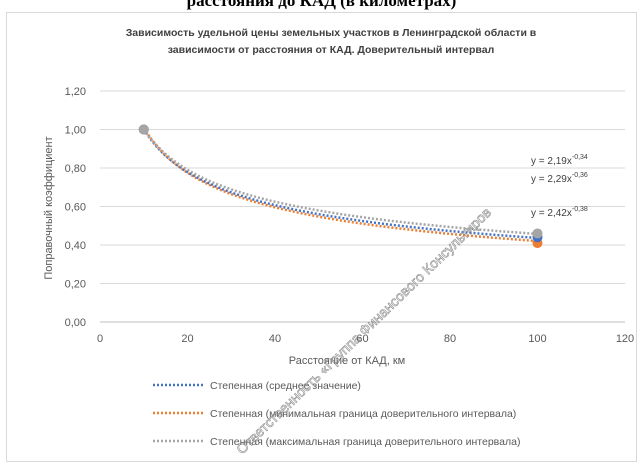  What do you see at coordinates (285, 386) in the screenshot?
I see `legend-label: Степенная (среднее значение)` at bounding box center [285, 386].